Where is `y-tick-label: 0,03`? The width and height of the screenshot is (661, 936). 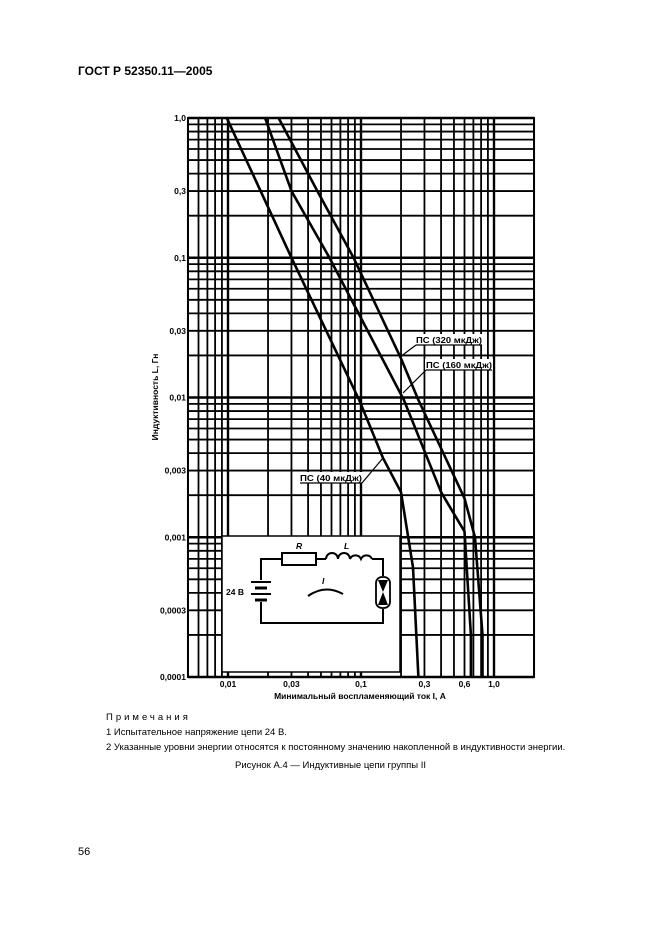 y-tick-label: 0,03 is located at coordinates (177, 331).